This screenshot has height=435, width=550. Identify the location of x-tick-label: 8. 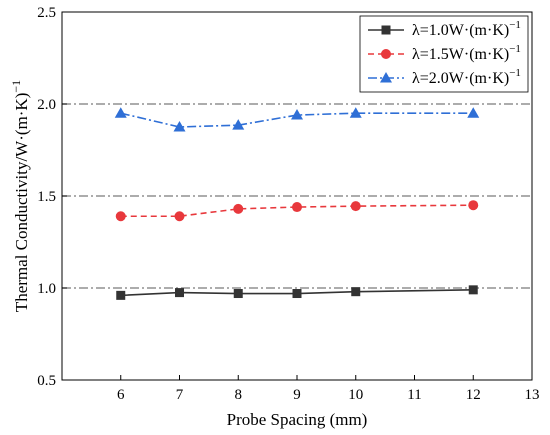
(239, 395).